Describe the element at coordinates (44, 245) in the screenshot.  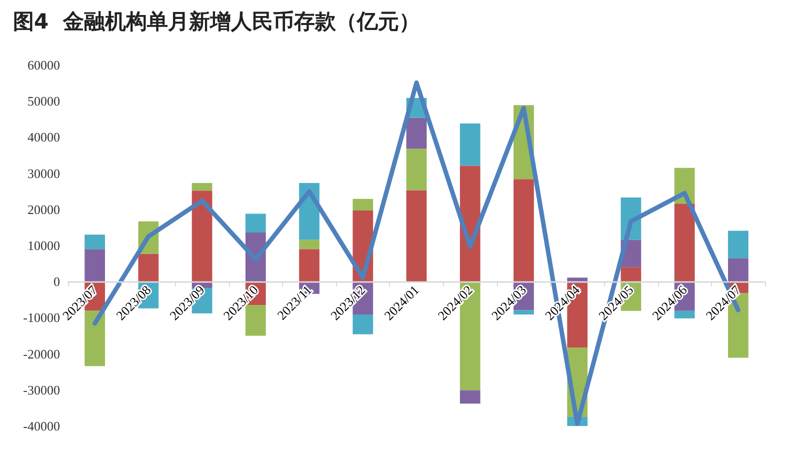
I see `y-tick-label: 10000` at that location.